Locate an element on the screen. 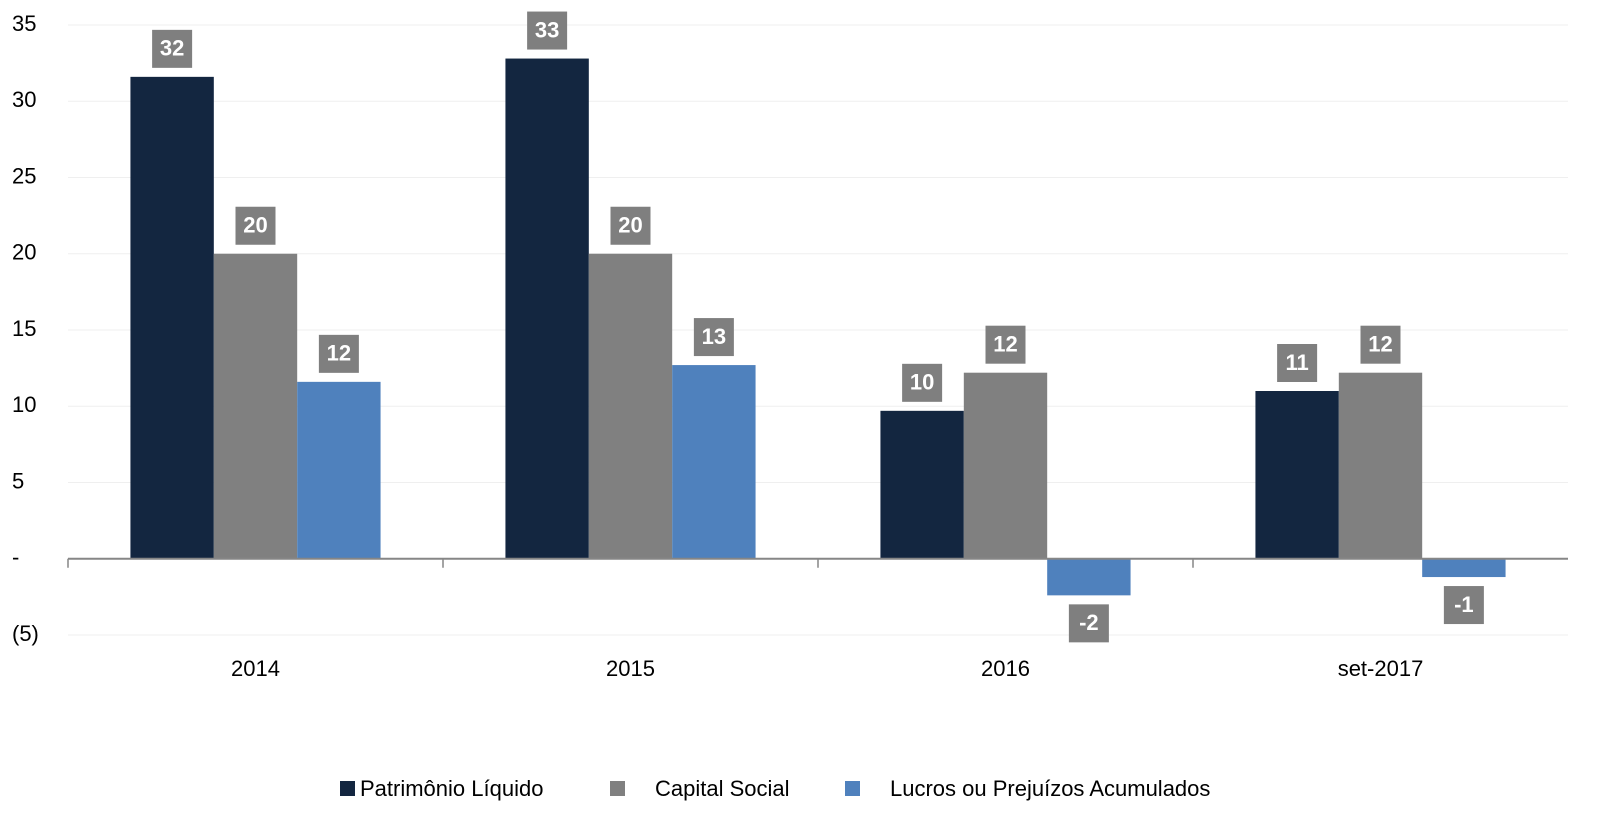  x-tick-label: set-2017 is located at coordinates (1381, 668).